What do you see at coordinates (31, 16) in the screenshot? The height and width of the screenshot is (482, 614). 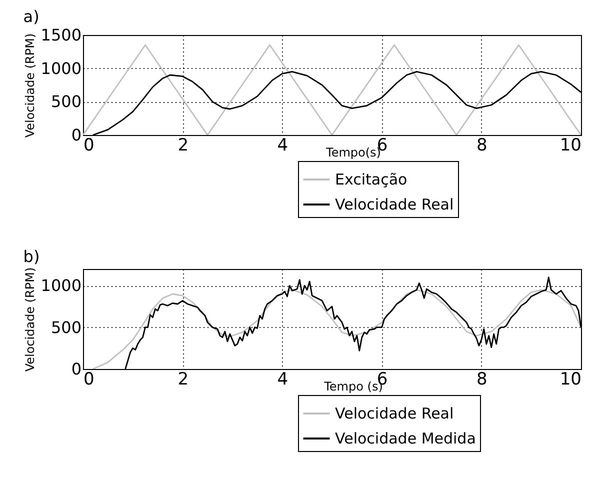 I see `chart-title: a)` at bounding box center [31, 16].